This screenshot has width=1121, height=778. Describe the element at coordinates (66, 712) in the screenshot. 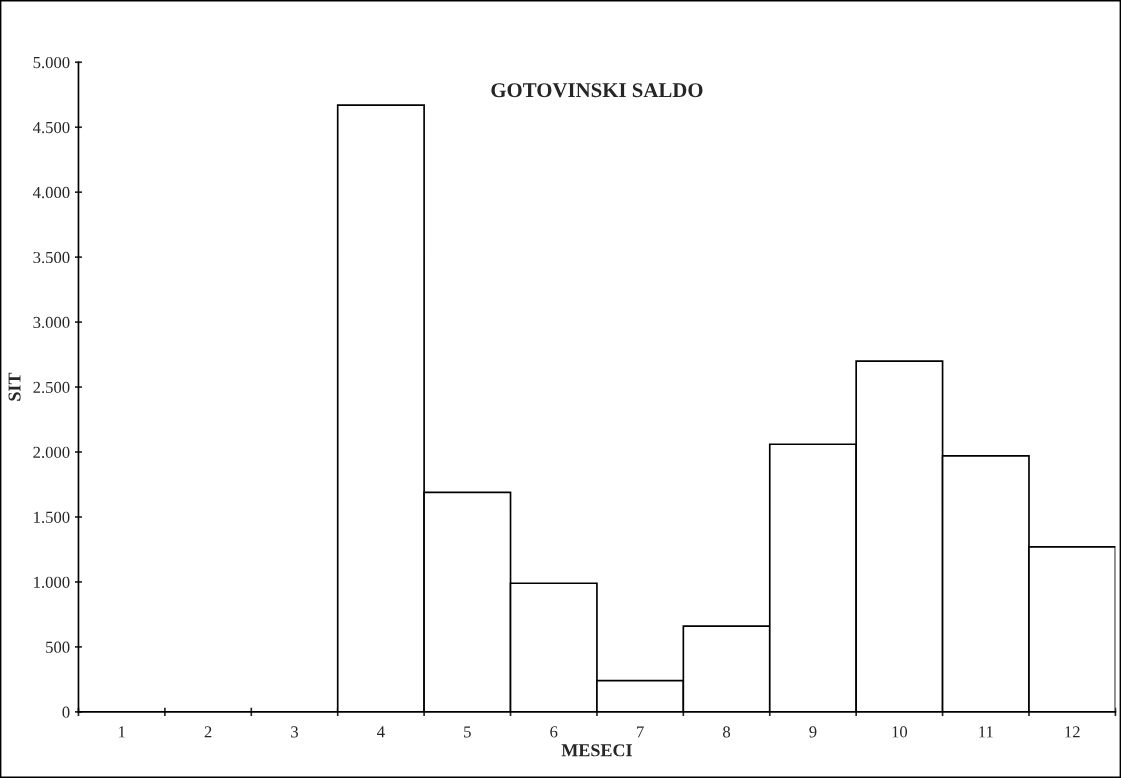

I see `y-tick-label: 0` at that location.